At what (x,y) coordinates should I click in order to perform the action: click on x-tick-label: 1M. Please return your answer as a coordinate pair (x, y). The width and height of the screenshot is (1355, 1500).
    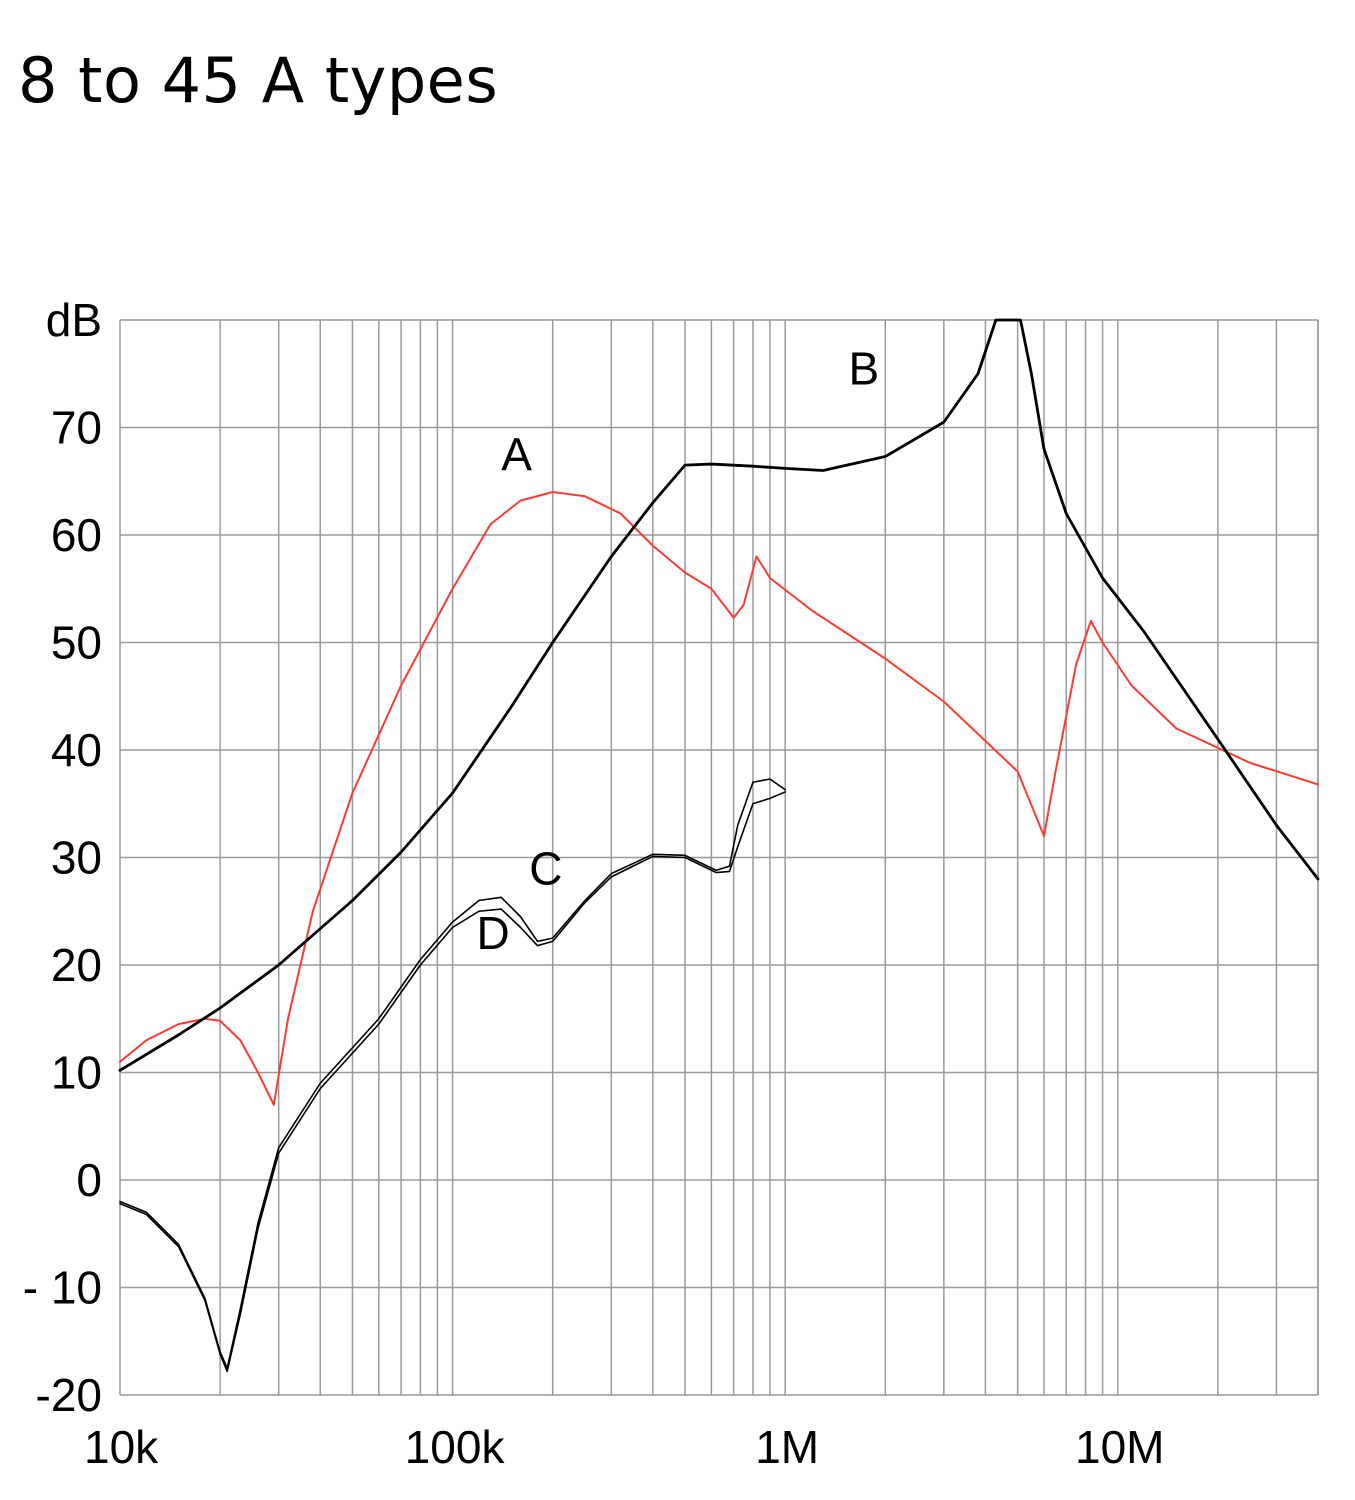
    Looking at the image, I should click on (787, 1447).